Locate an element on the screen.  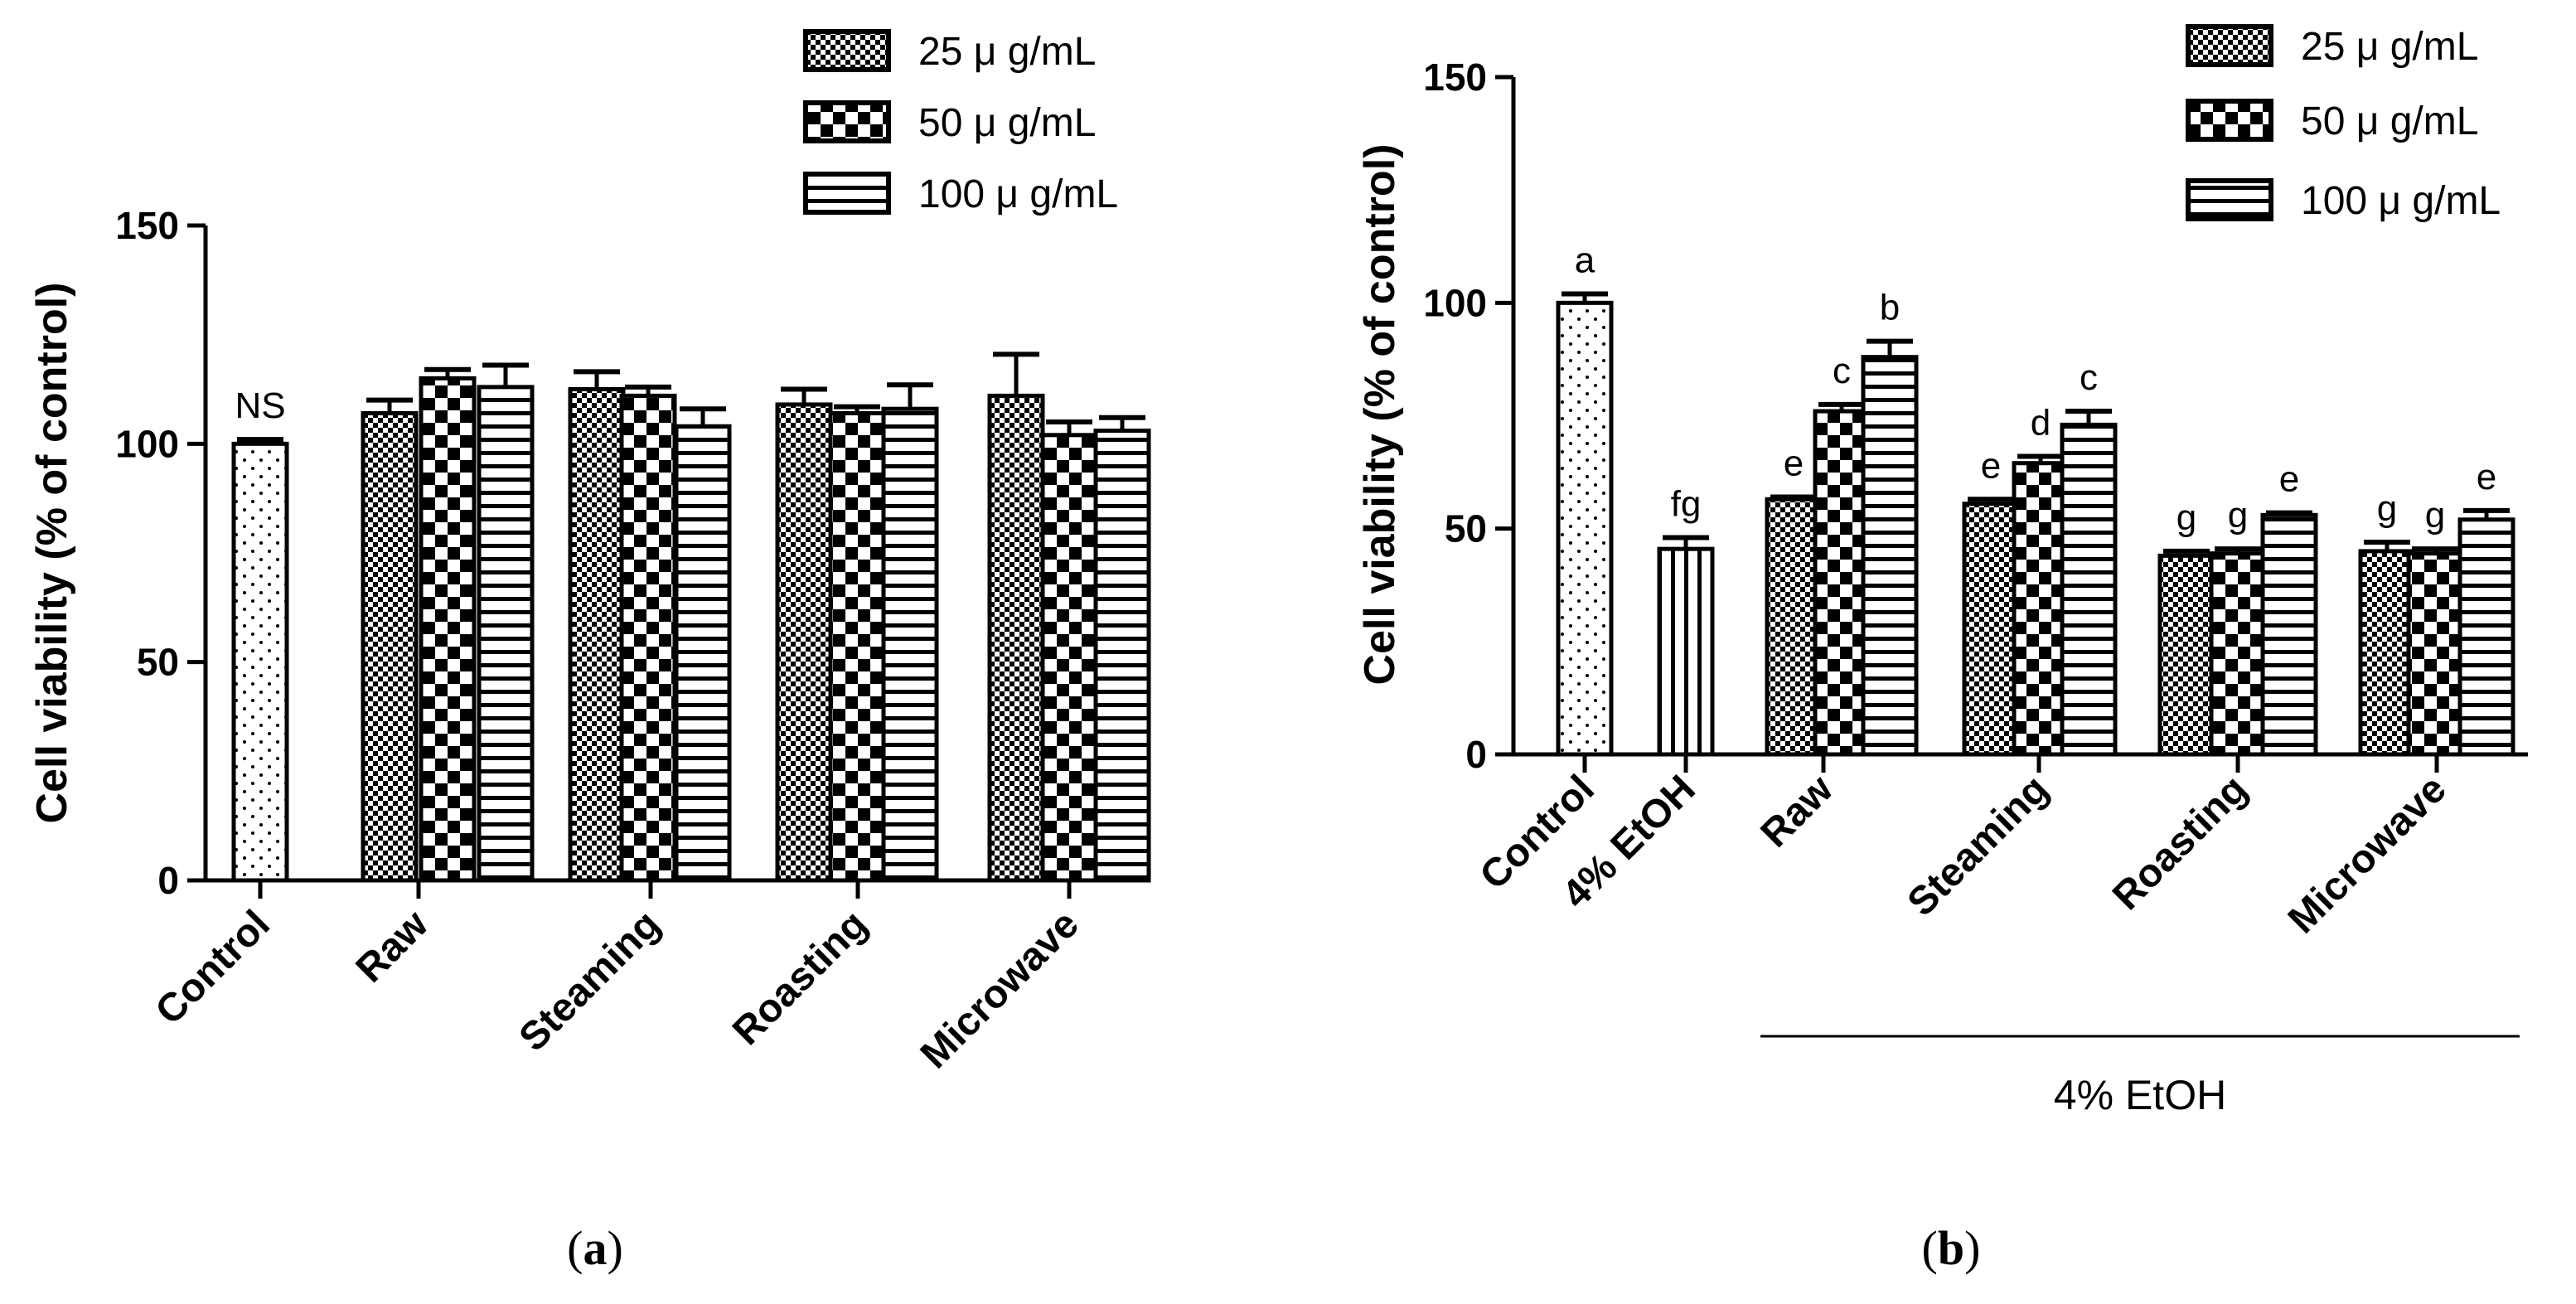
significance-label: b is located at coordinates (1890, 308).